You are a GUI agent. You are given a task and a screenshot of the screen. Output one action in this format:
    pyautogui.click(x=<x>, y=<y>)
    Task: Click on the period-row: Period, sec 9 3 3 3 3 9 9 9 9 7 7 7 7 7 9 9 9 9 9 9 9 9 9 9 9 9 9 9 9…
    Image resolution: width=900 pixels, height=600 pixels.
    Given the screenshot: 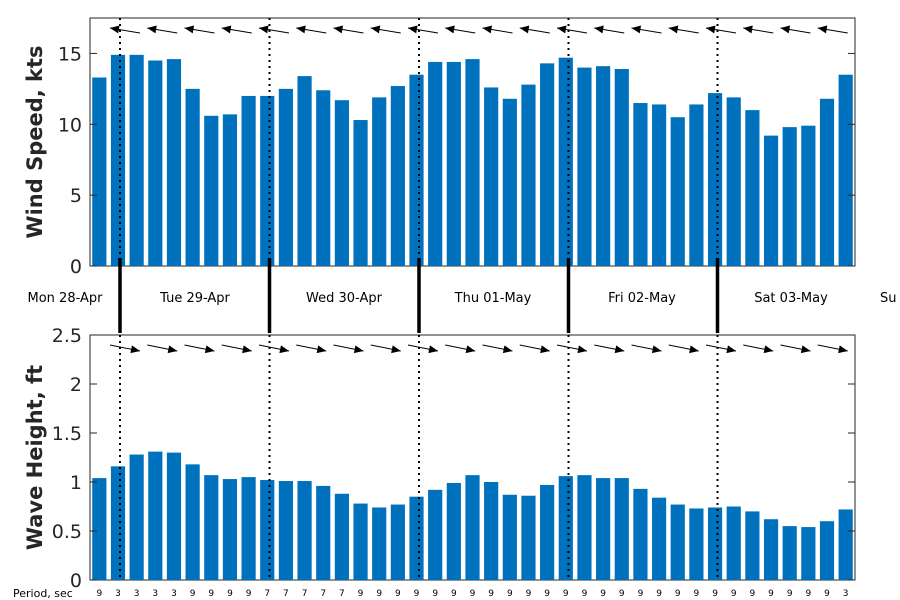 What is the action you would take?
    pyautogui.click(x=431, y=593)
    